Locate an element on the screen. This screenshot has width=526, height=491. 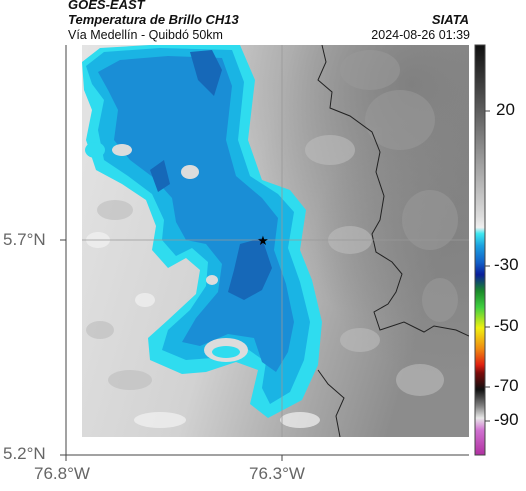
org-label: SIATA is located at coordinates (450, 19).